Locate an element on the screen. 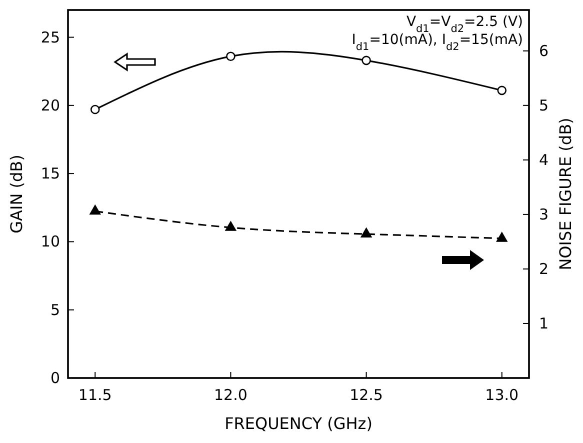  y2-tick-label: 6 is located at coordinates (544, 51).